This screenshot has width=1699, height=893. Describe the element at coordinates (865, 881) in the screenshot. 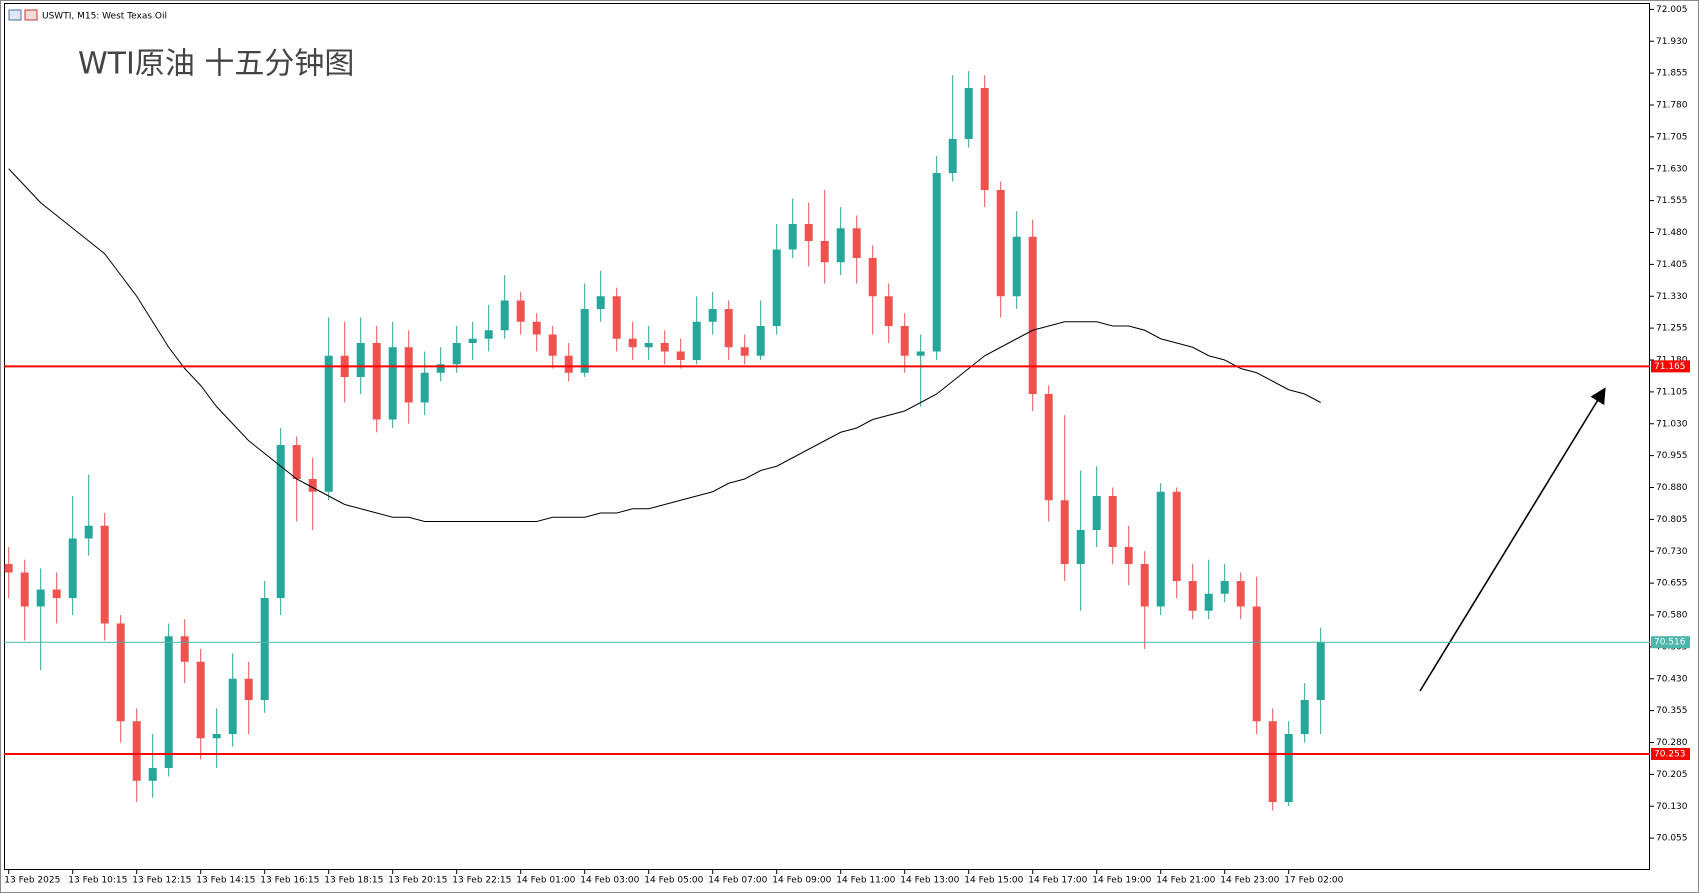

I see `x-tick-label: 14 Feb 11:00` at that location.